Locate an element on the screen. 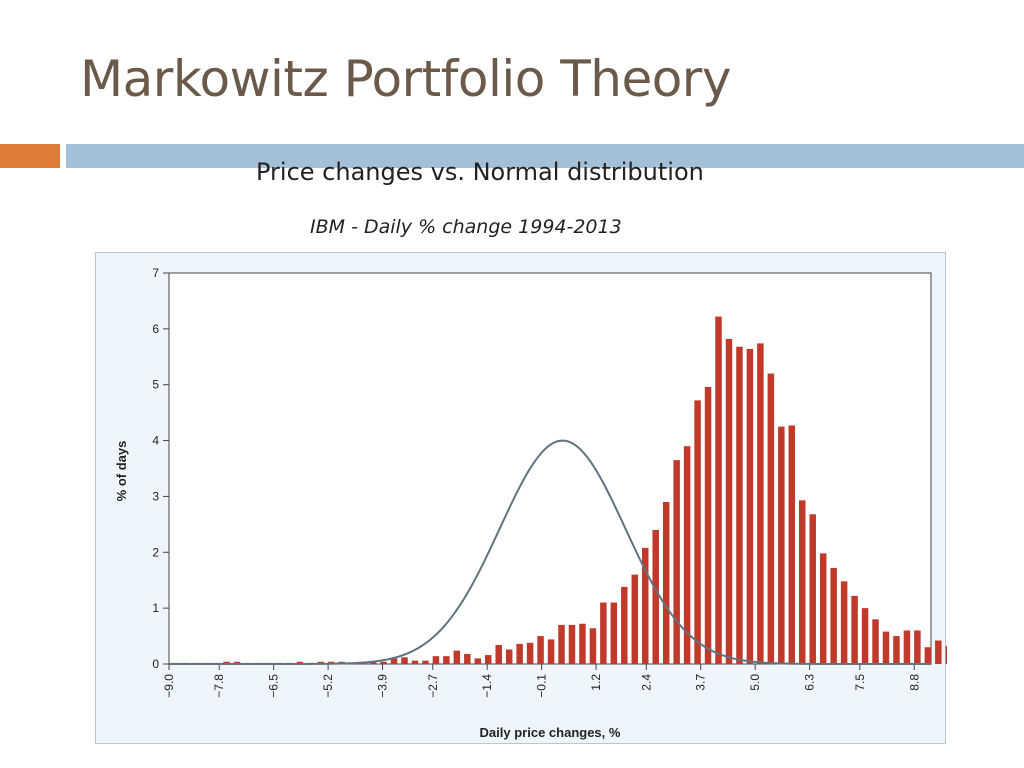 The image size is (1024, 768). x-tick-label: −3.9 is located at coordinates (383, 686).